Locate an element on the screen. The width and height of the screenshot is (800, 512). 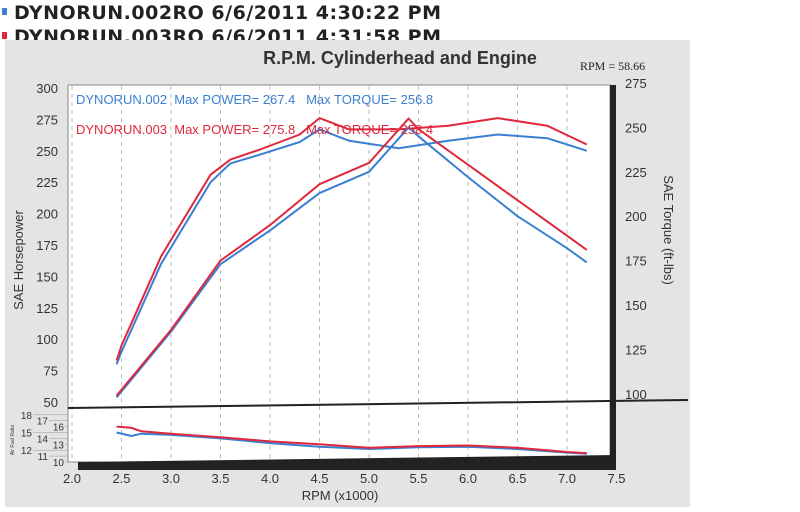
x-tick-label: 5.5 is located at coordinates (418, 478).